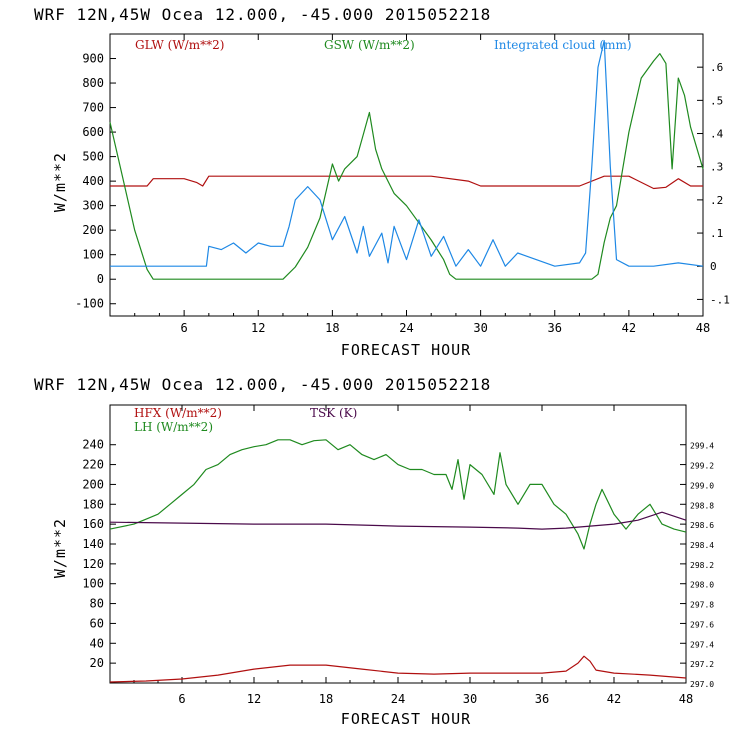  Describe the element at coordinates (93, 108) in the screenshot. I see `y-tick-label: 700` at that location.